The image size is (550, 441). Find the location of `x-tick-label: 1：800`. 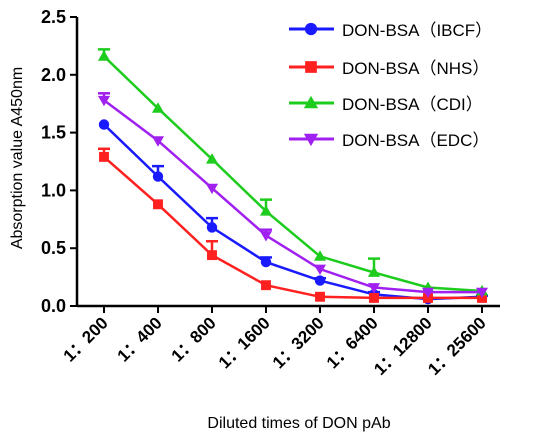

x-tick-label: 1：800 is located at coordinates (194, 339).